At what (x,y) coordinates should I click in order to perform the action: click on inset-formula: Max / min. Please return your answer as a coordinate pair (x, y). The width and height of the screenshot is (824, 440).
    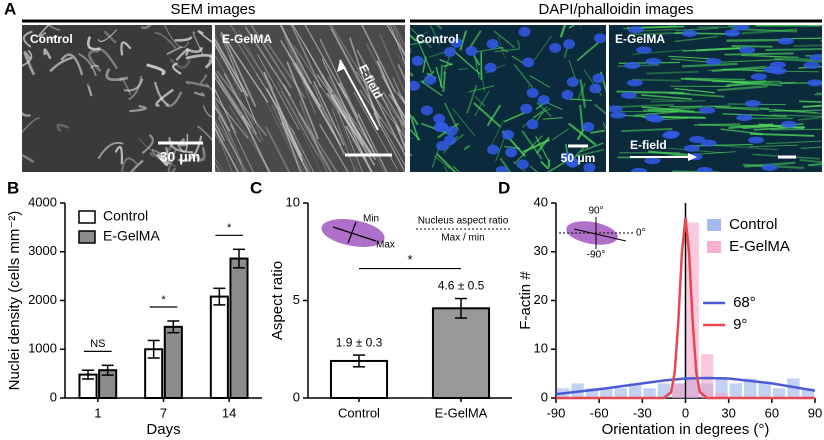
    Looking at the image, I should click on (462, 238).